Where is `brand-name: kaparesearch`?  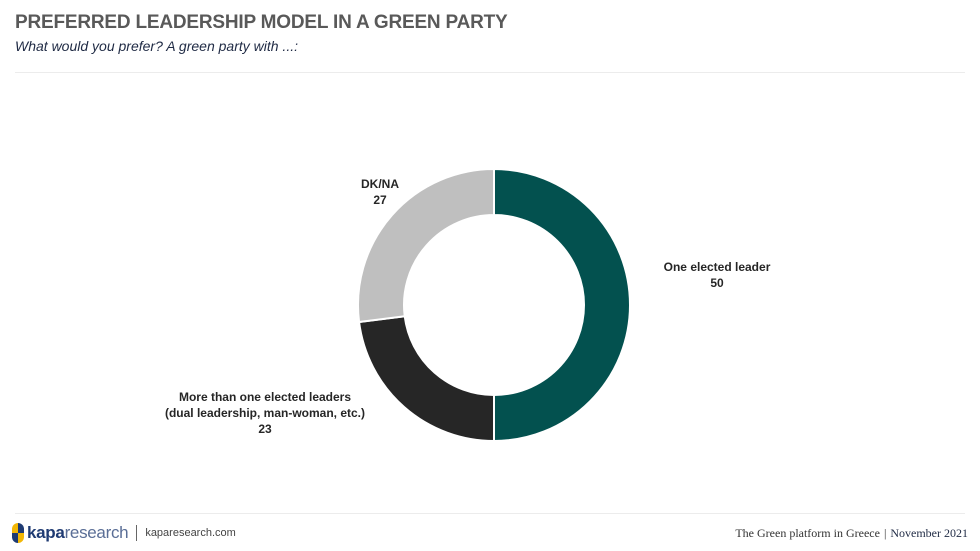 brand-name: kaparesearch is located at coordinates (78, 533).